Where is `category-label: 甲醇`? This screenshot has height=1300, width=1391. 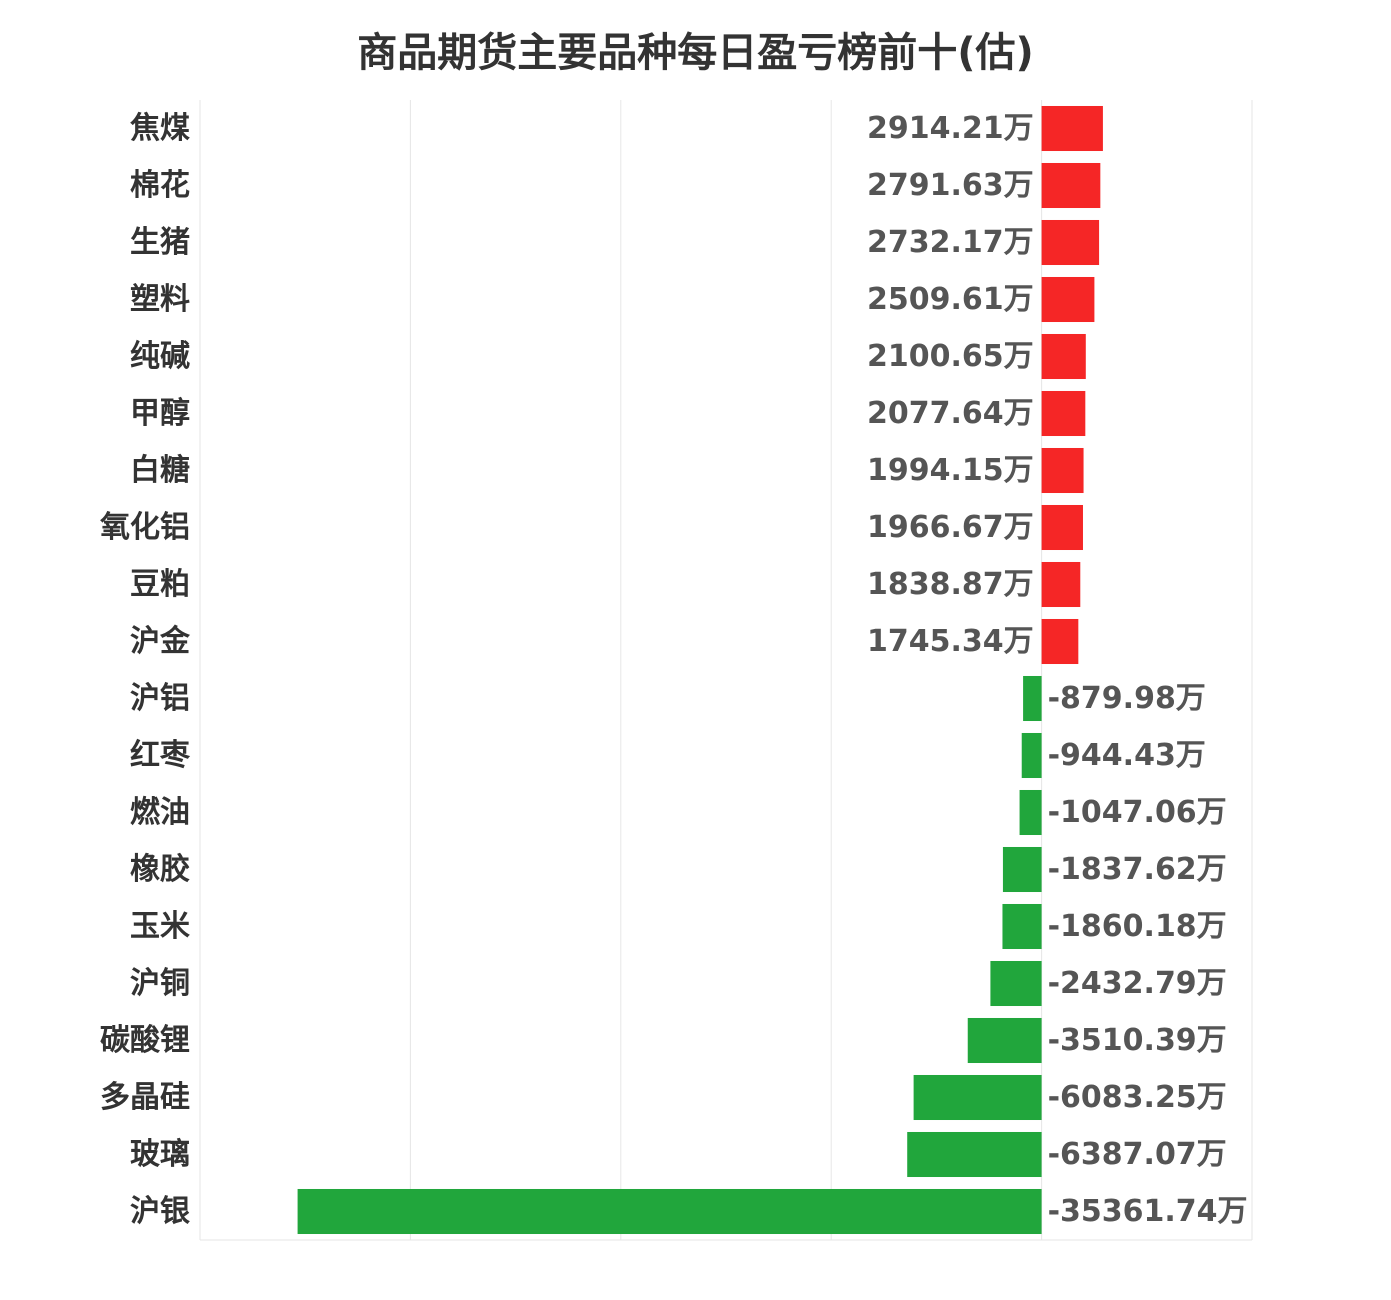 category-label: 甲醇 is located at coordinates (160, 413).